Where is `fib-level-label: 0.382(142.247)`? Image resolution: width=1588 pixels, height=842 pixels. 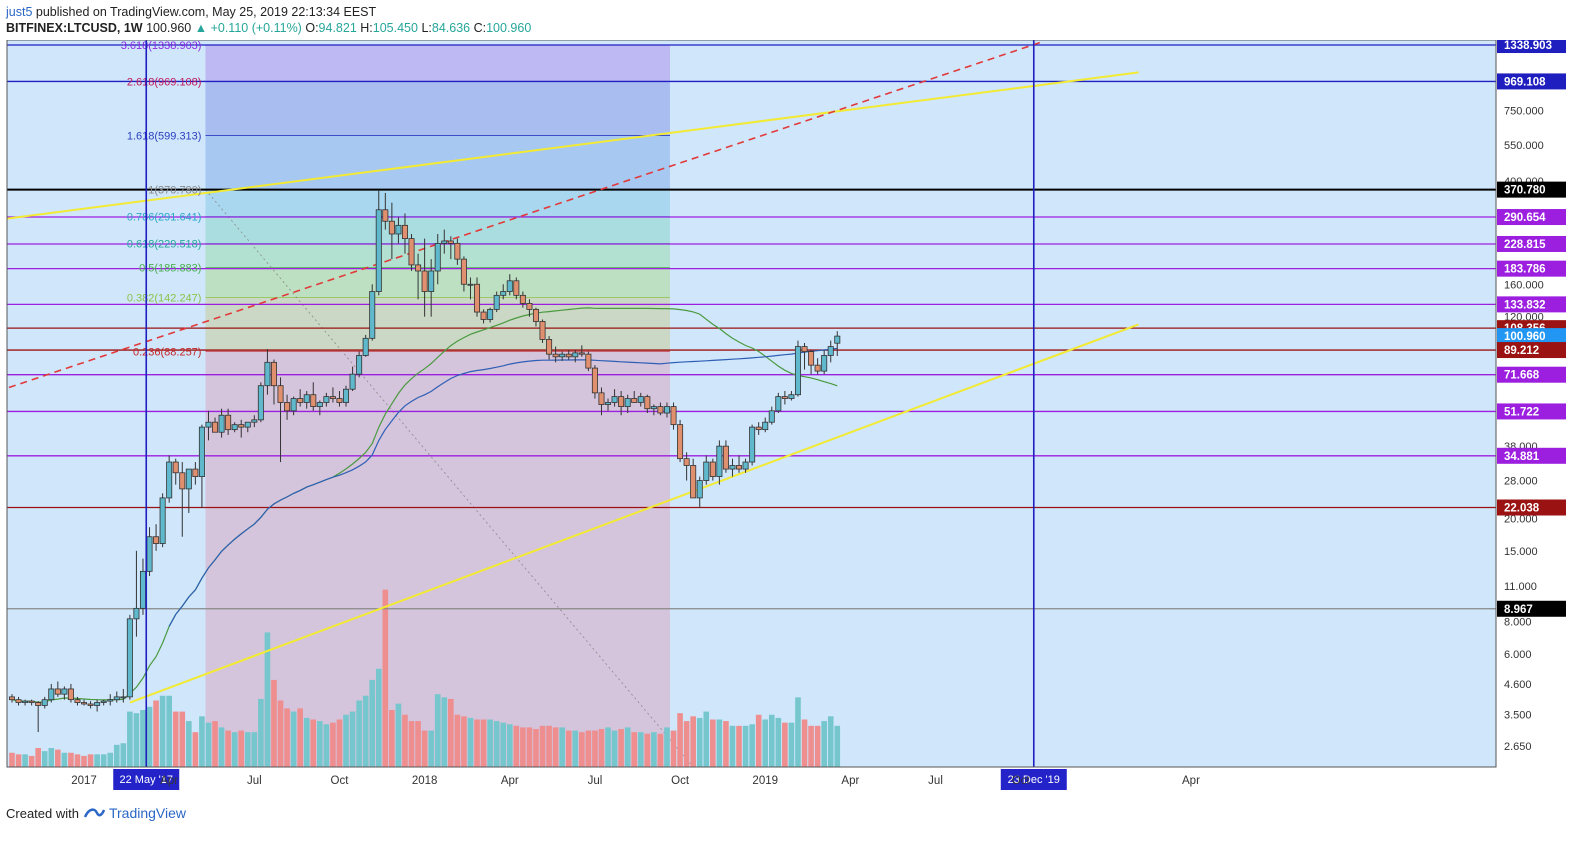 fib-level-label: 0.382(142.247) is located at coordinates (164, 299).